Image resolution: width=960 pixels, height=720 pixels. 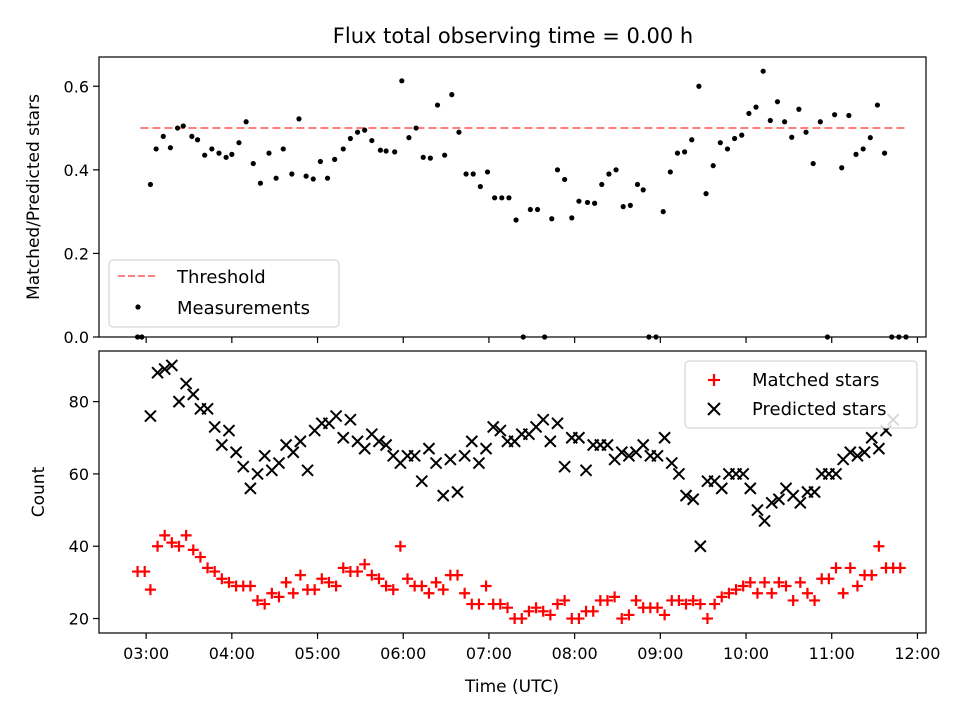 What do you see at coordinates (714, 380) in the screenshot?
I see `legend-matched-swatch` at bounding box center [714, 380].